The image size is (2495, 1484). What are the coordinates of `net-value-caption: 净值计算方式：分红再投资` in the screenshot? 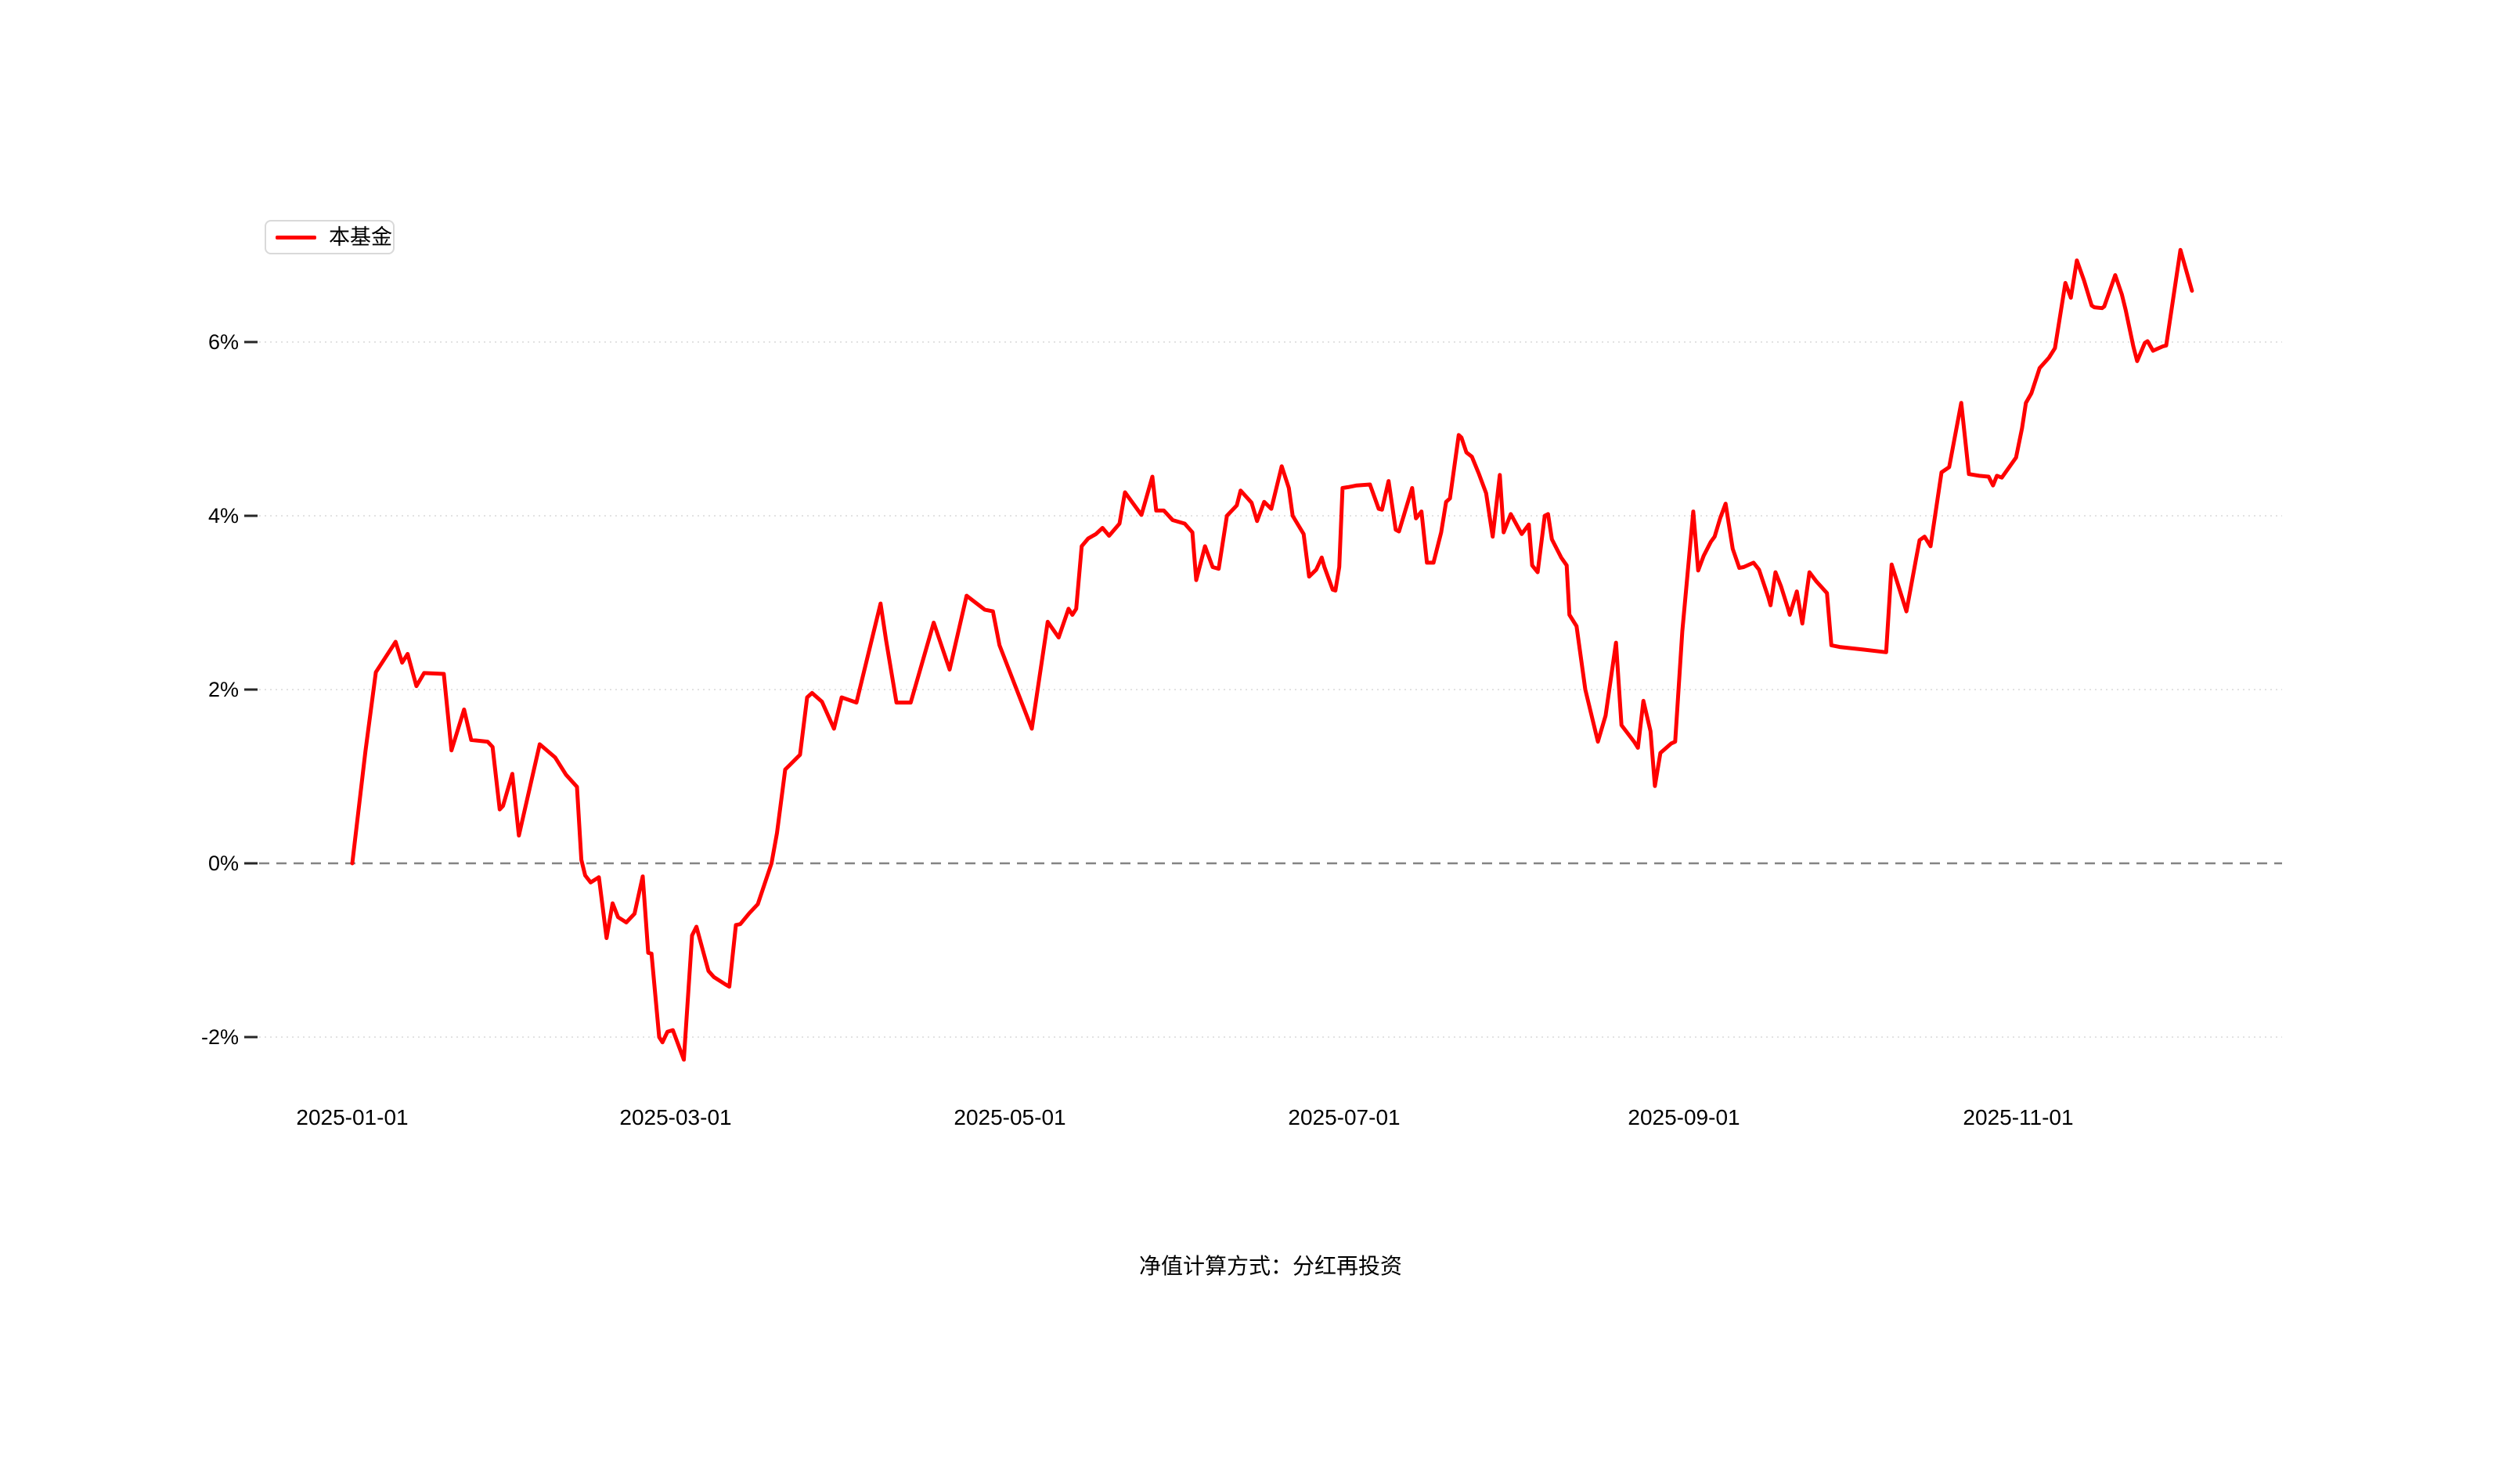 It's located at (1270, 1266).